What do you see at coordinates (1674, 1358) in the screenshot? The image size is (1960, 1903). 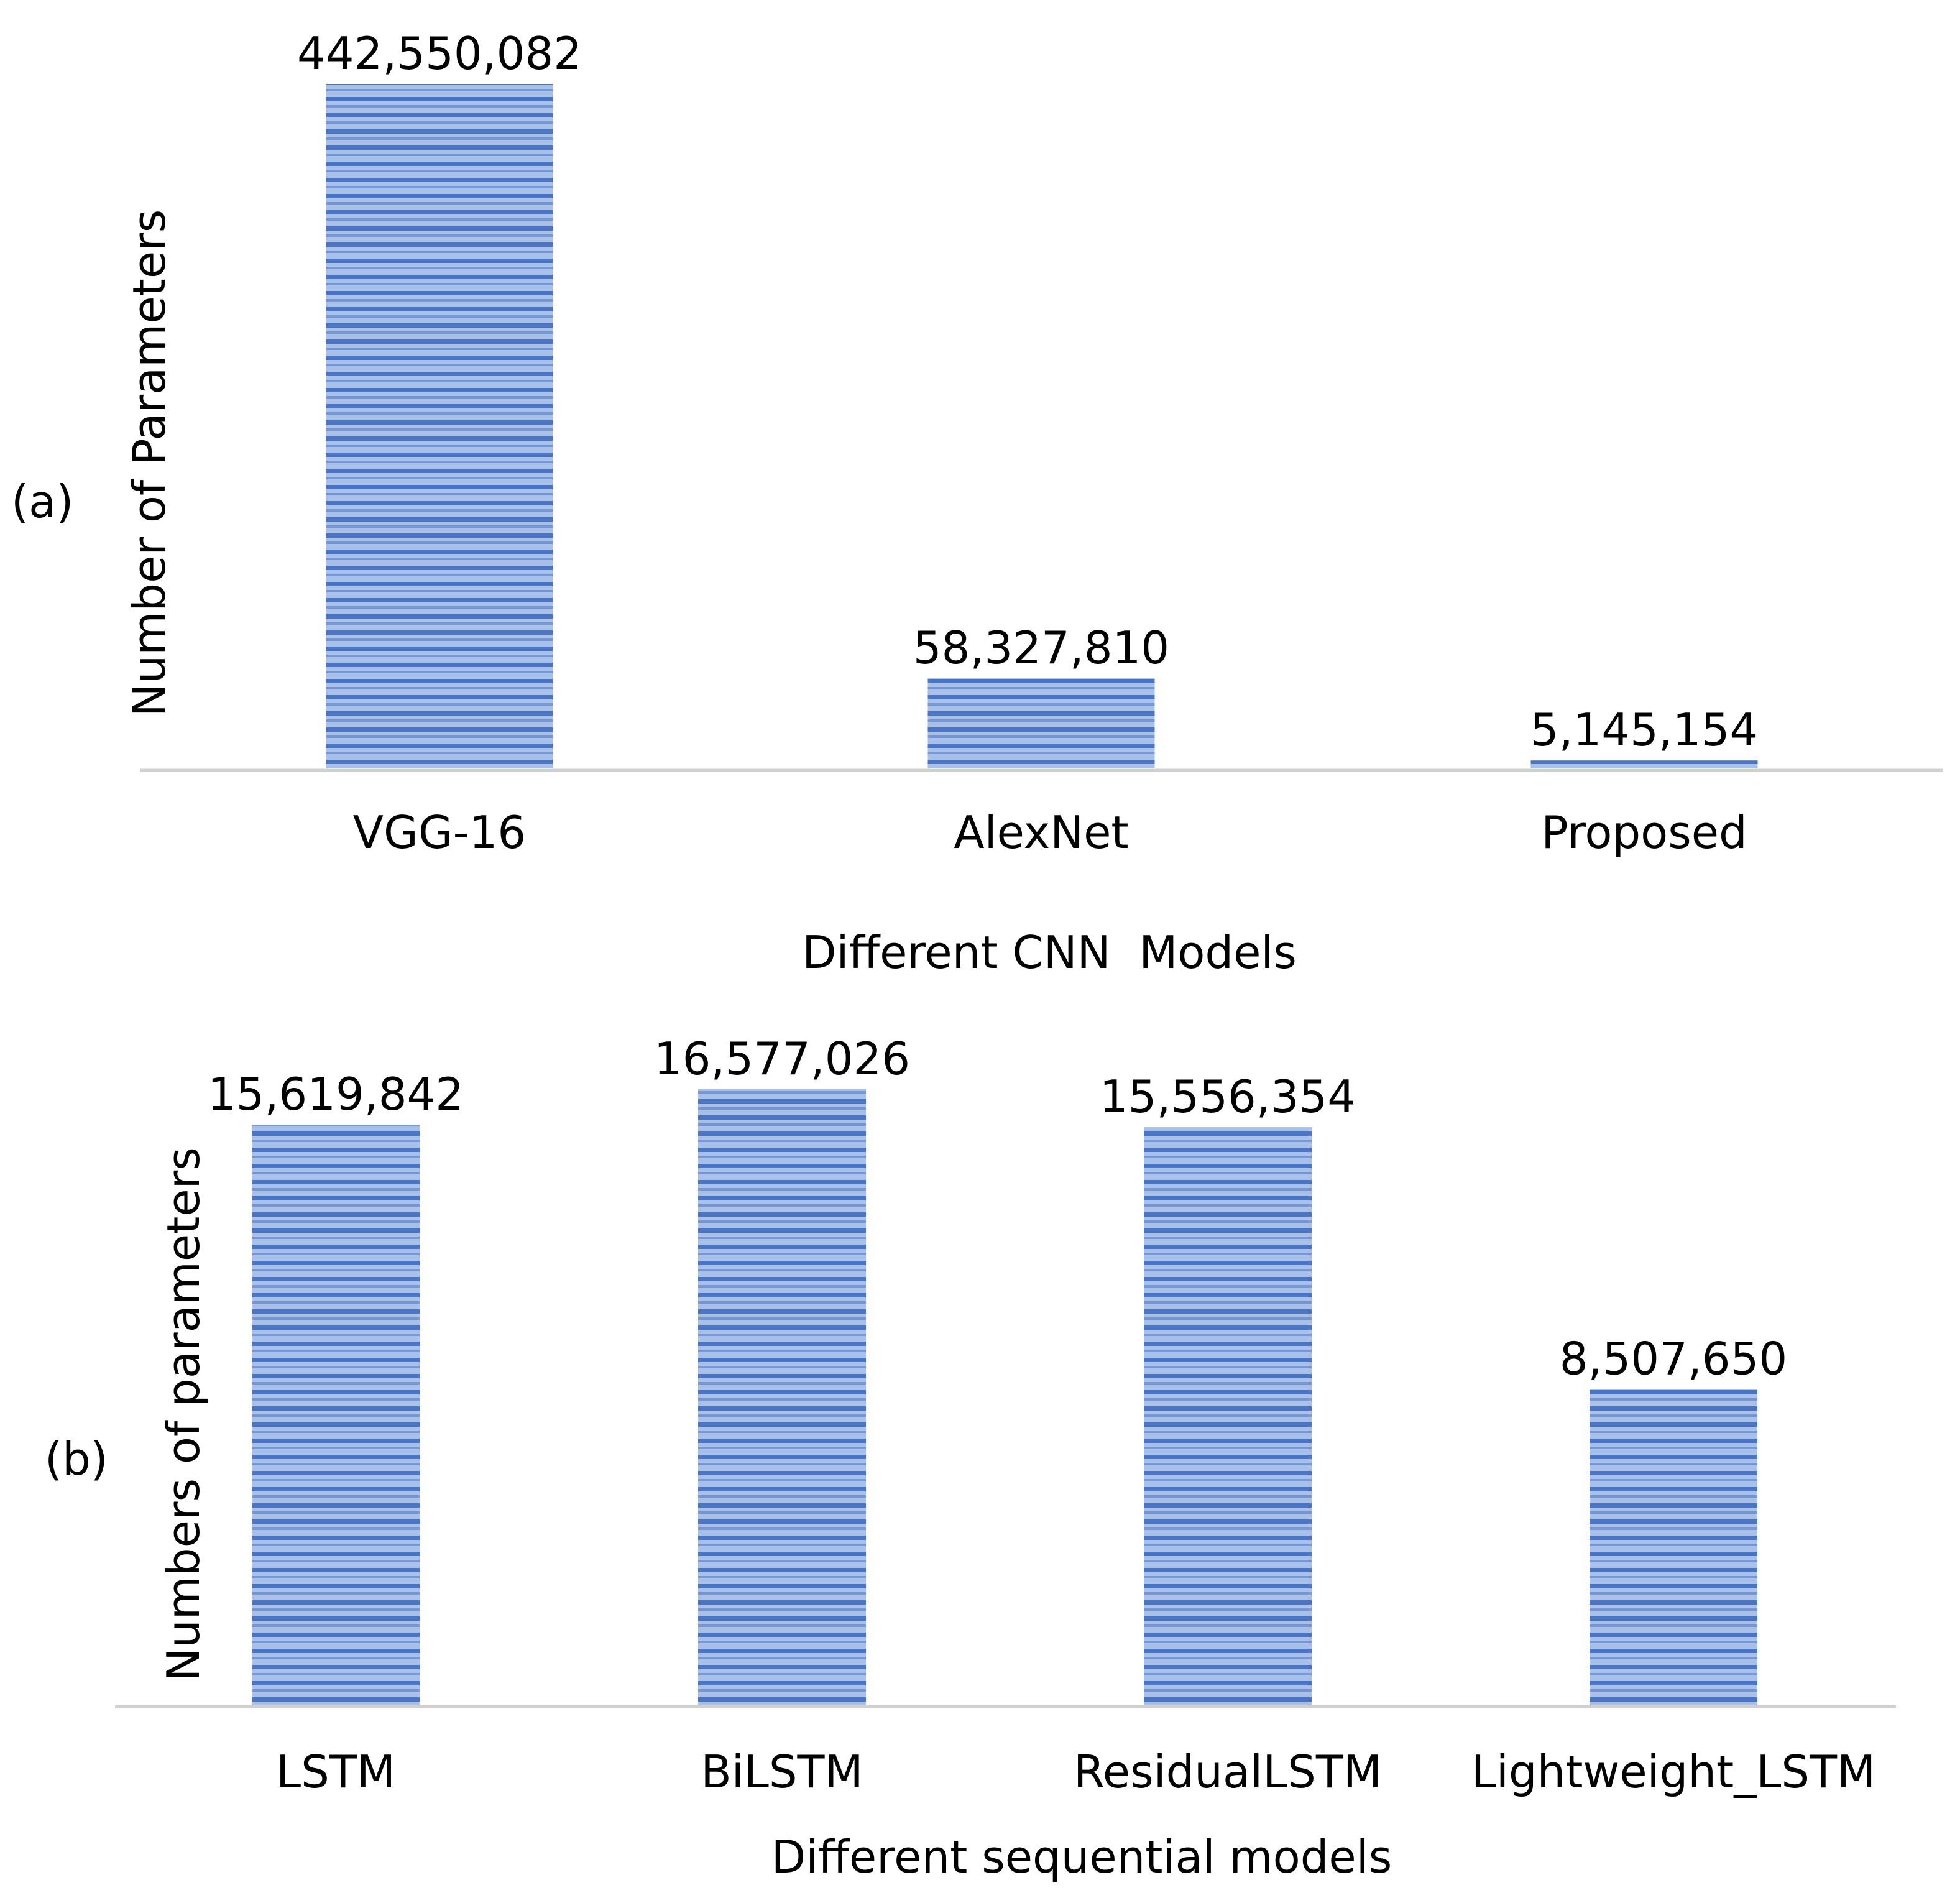 I see `panel-b-data-label: 8,507,650` at bounding box center [1674, 1358].